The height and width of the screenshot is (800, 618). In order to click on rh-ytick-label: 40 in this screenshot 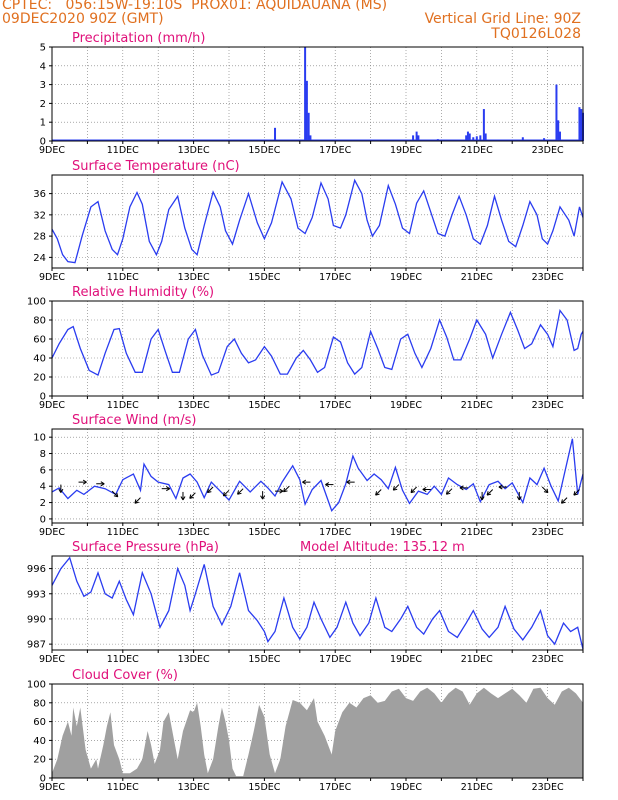, I will do `click(39, 359)`.